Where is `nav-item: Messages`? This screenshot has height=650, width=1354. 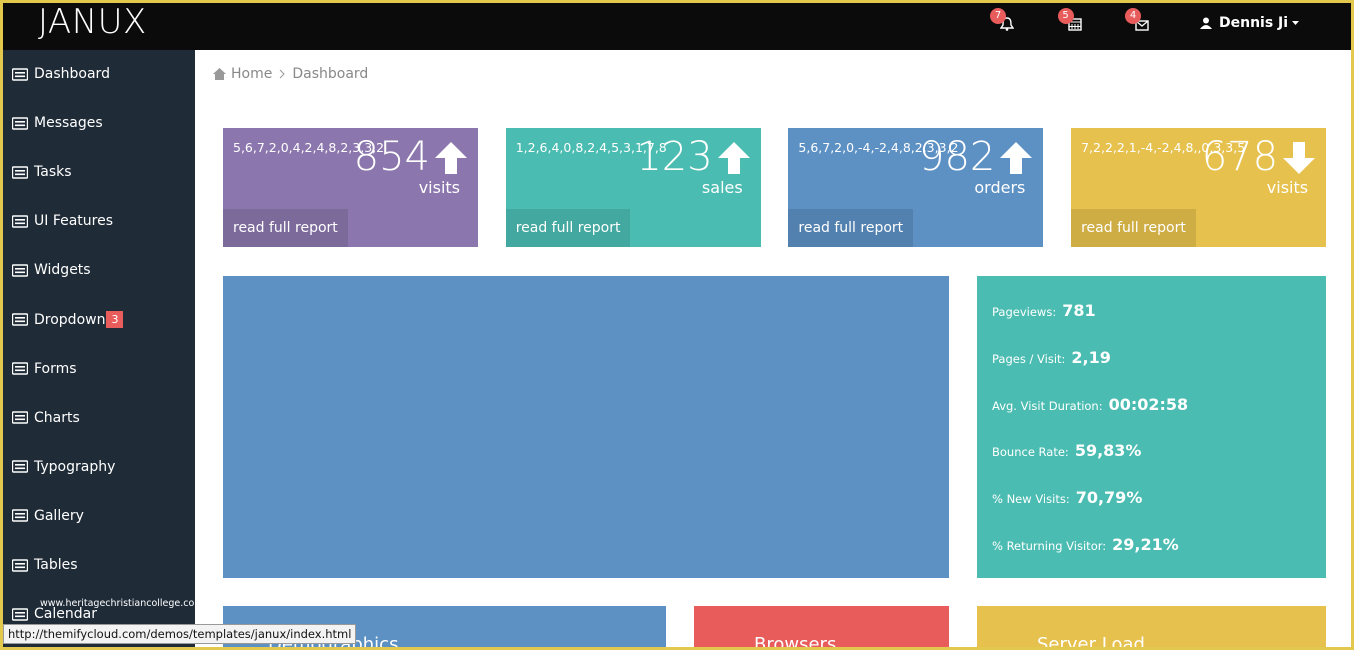 nav-item: Messages is located at coordinates (57, 123).